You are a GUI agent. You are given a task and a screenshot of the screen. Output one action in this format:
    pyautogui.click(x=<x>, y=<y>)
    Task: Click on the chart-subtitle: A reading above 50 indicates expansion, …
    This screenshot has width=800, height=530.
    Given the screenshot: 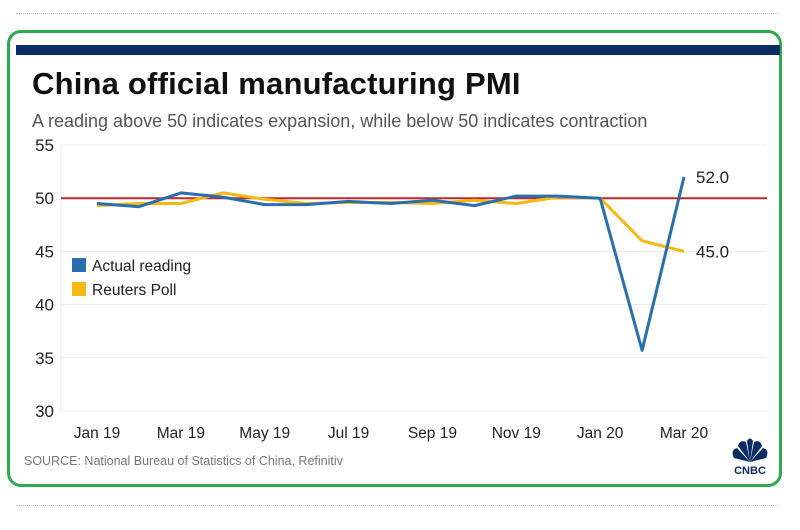 What is the action you would take?
    pyautogui.click(x=340, y=121)
    